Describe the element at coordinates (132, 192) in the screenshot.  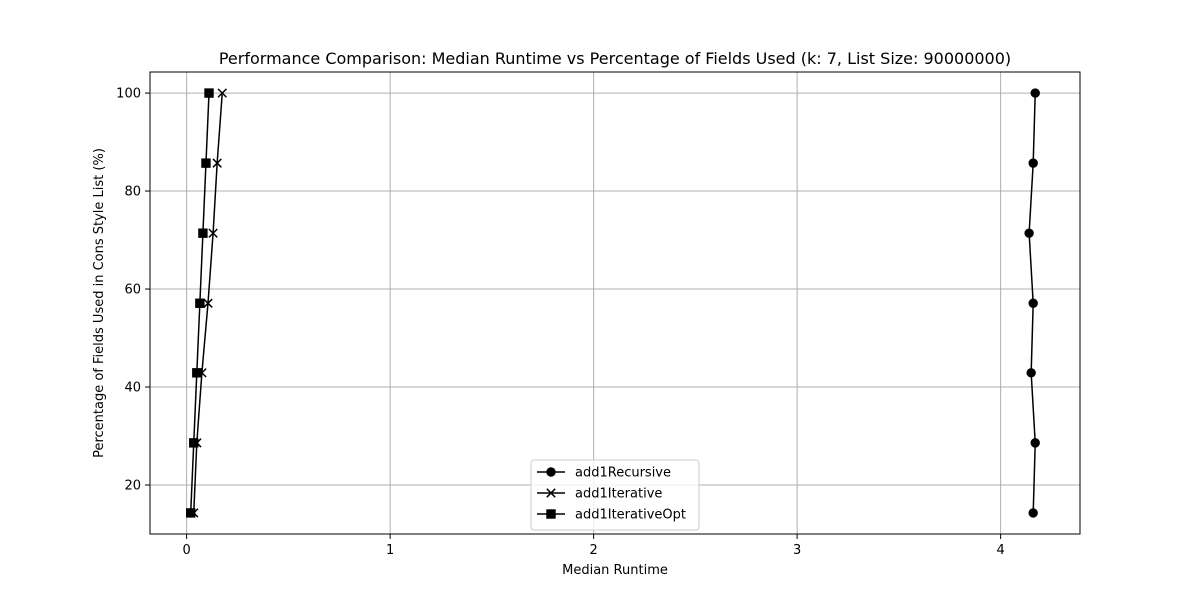
I see `y-tick-label-3: 80` at that location.